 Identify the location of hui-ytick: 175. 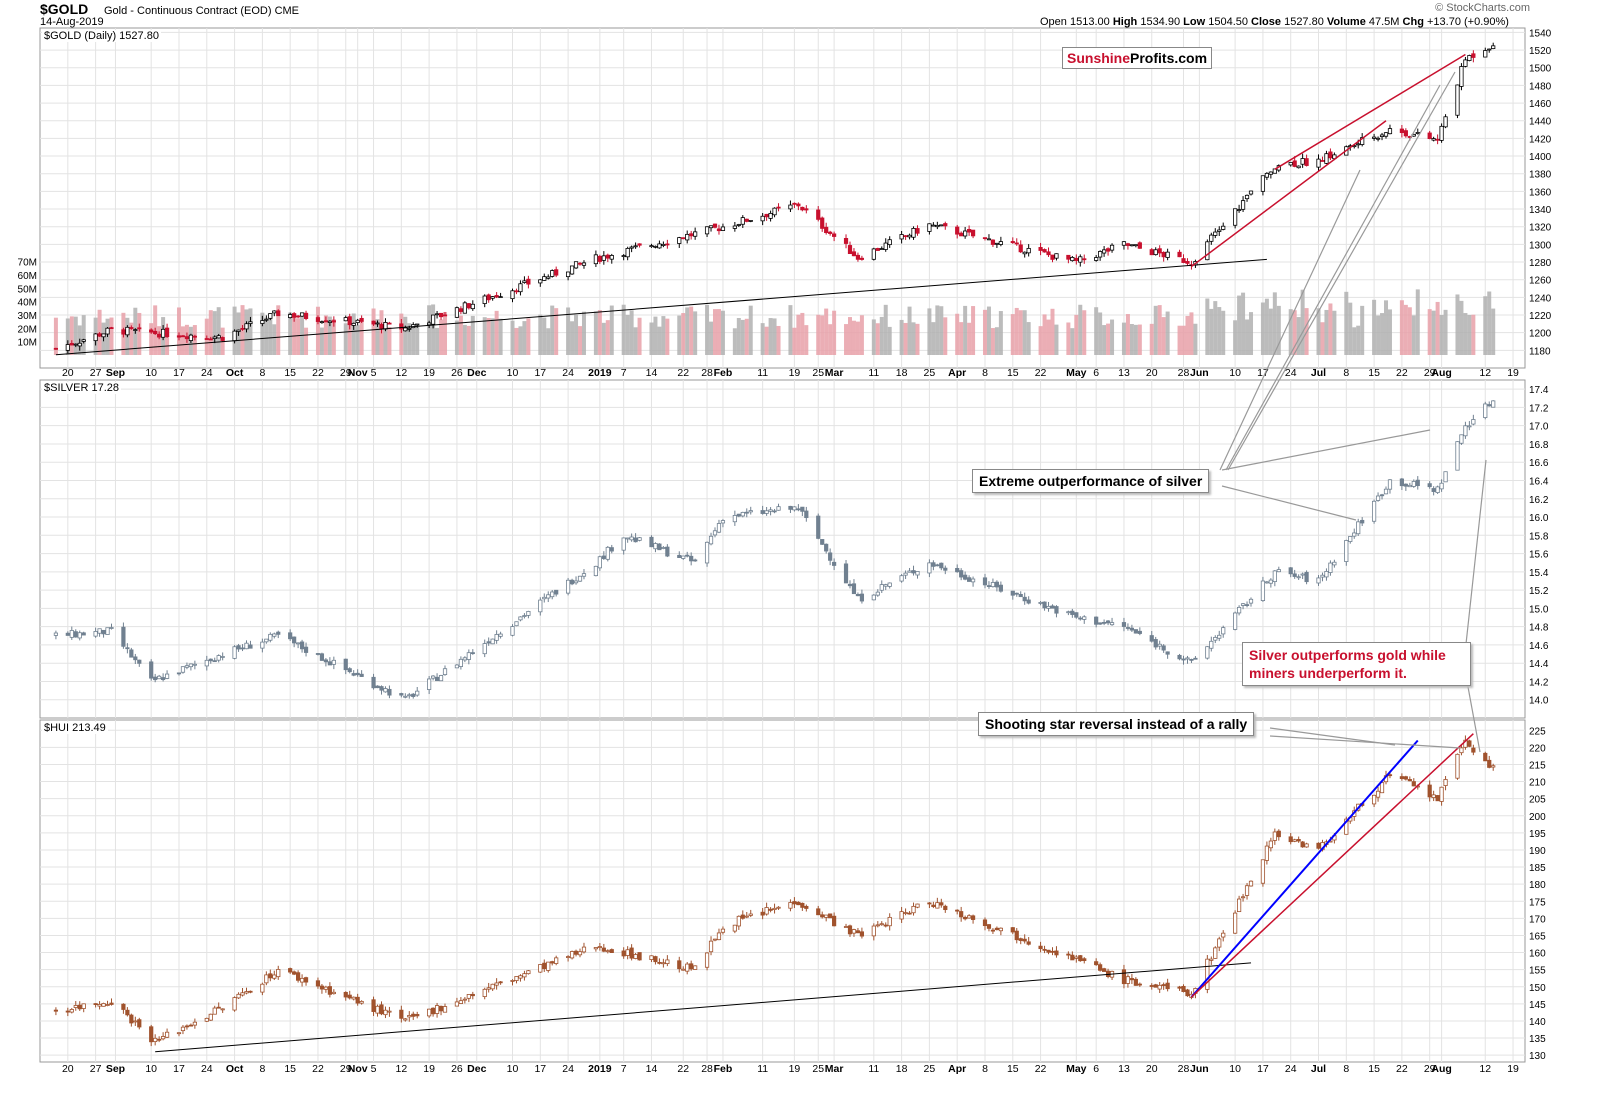
(1537, 902).